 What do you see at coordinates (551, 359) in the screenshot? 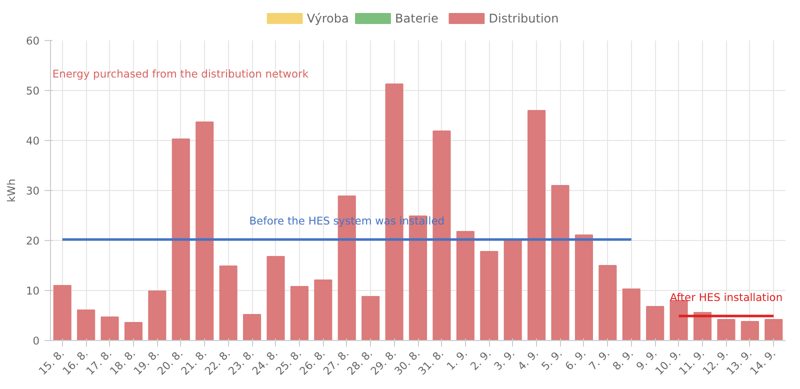
I see `x-tick-label: 5. 9.` at bounding box center [551, 359].